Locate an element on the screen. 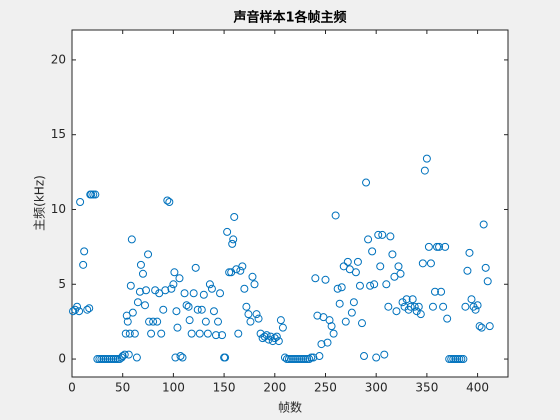 The image size is (560, 420). y-tick-label: 15 is located at coordinates (58, 134).